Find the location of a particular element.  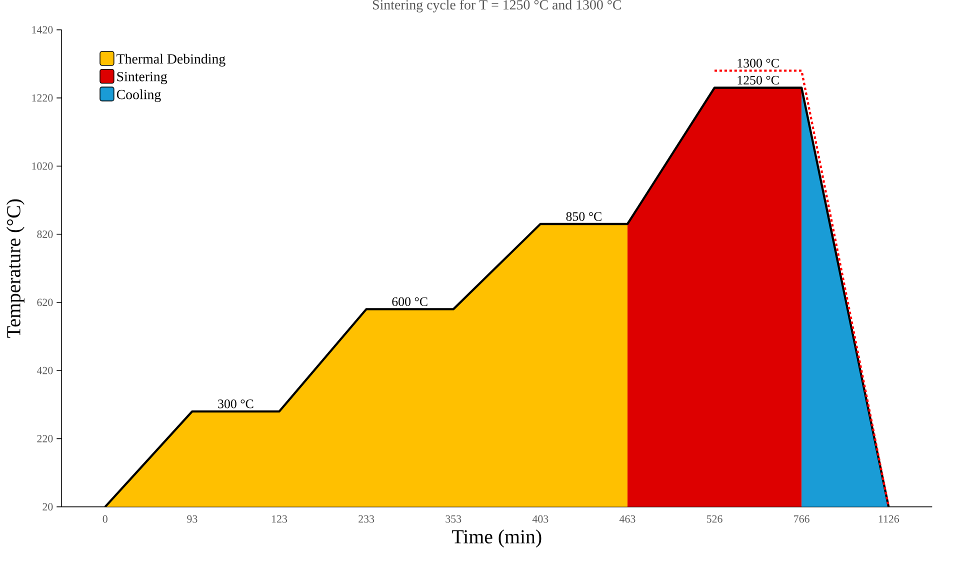

x-tick-label: 1126 is located at coordinates (889, 518).